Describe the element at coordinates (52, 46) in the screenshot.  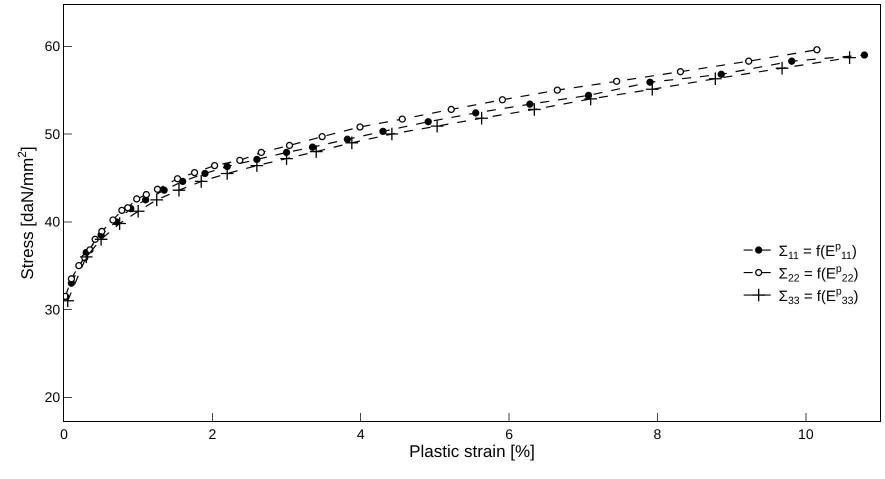
I see `y-tick-label: 60` at that location.